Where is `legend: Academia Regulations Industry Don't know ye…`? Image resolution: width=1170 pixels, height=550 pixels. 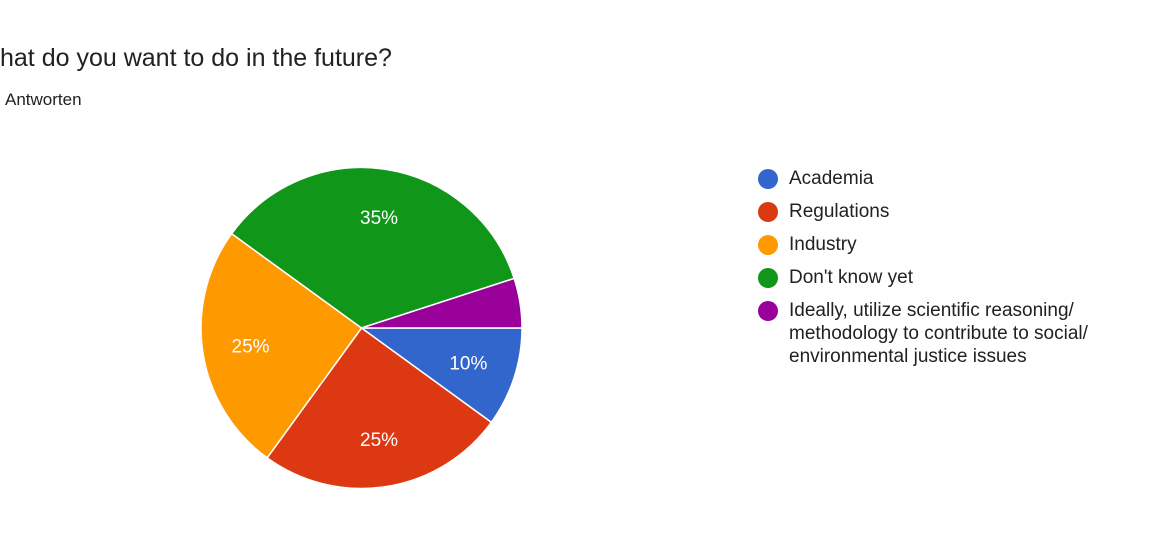 legend: Academia Regulations Industry Don't know ye… is located at coordinates (958, 272).